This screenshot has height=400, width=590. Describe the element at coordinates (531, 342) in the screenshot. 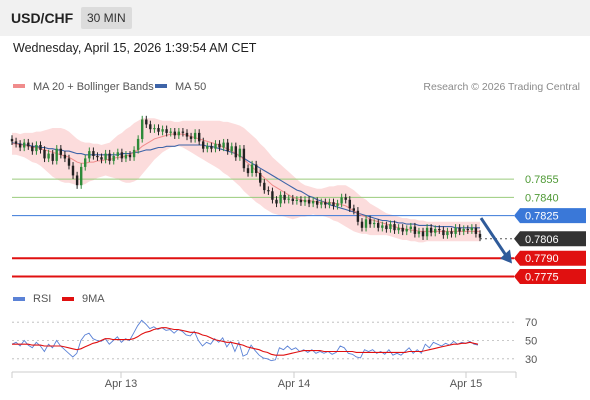

I see `rsi-tick-label: 50` at that location.